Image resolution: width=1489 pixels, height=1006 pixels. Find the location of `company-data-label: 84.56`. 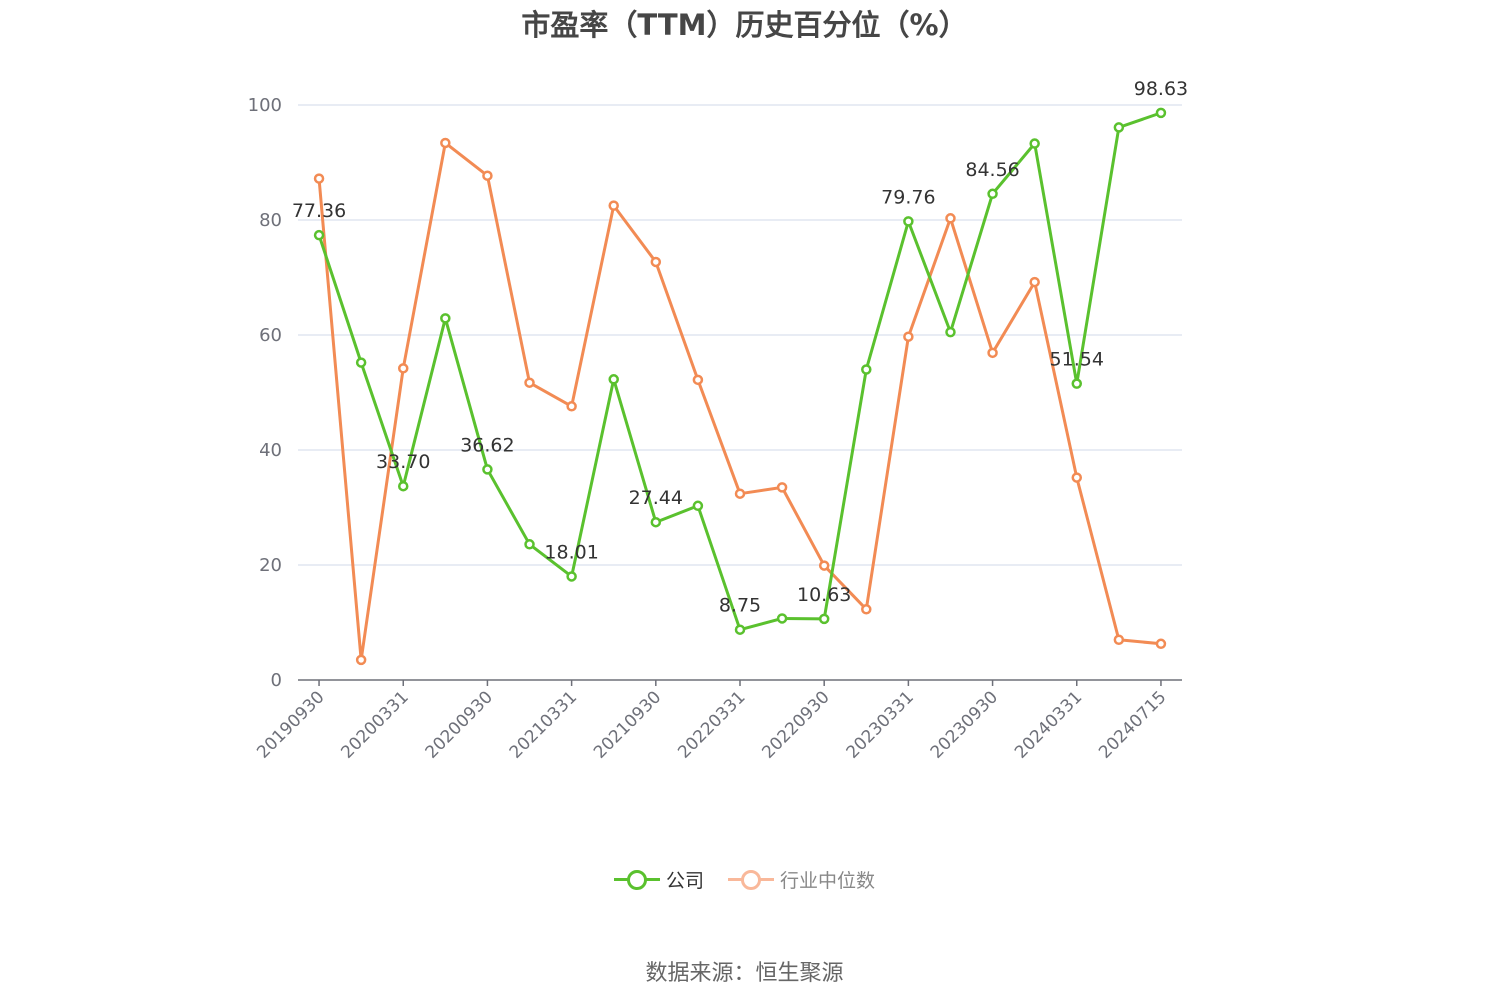

company-data-label: 84.56 is located at coordinates (992, 170).